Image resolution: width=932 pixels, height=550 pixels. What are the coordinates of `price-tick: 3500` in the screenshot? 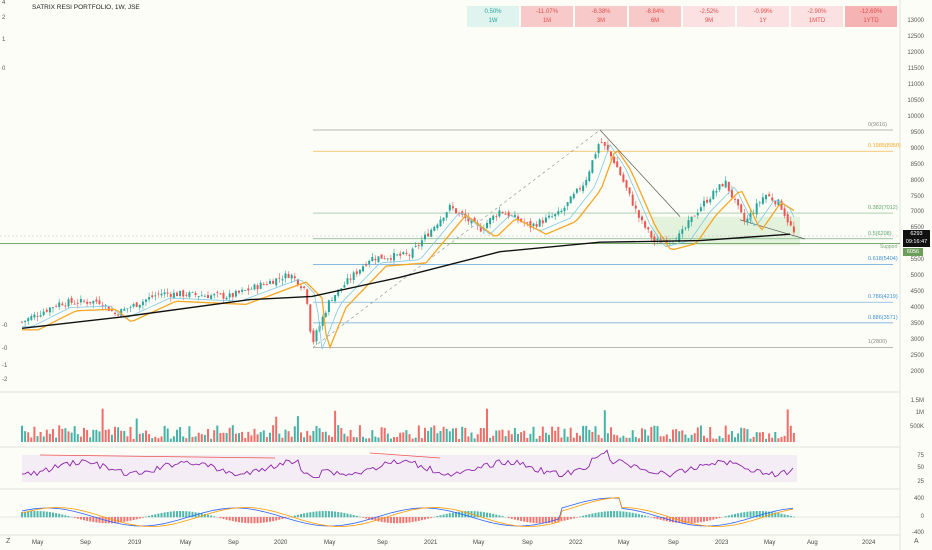 It's located at (917, 324).